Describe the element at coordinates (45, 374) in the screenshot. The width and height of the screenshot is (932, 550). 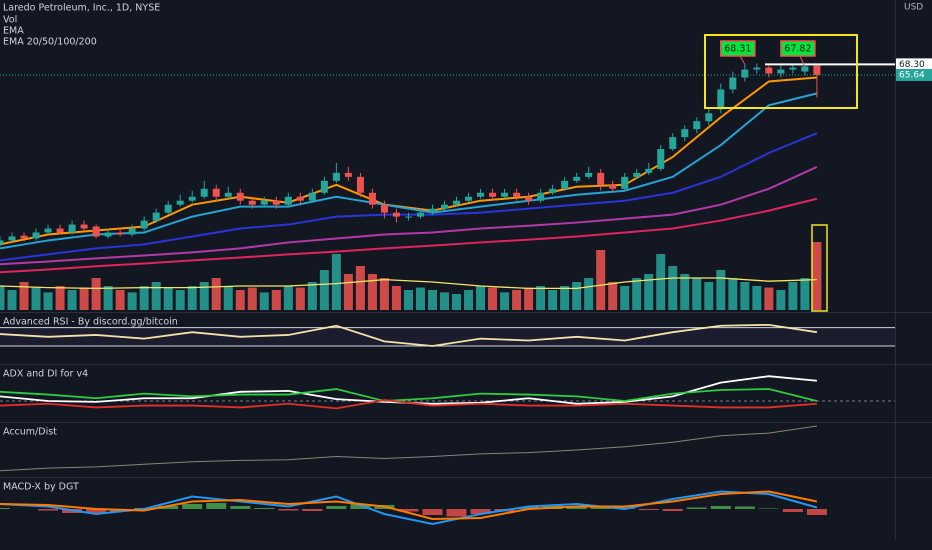
I see `panel-title: ADX and DI for v4` at that location.